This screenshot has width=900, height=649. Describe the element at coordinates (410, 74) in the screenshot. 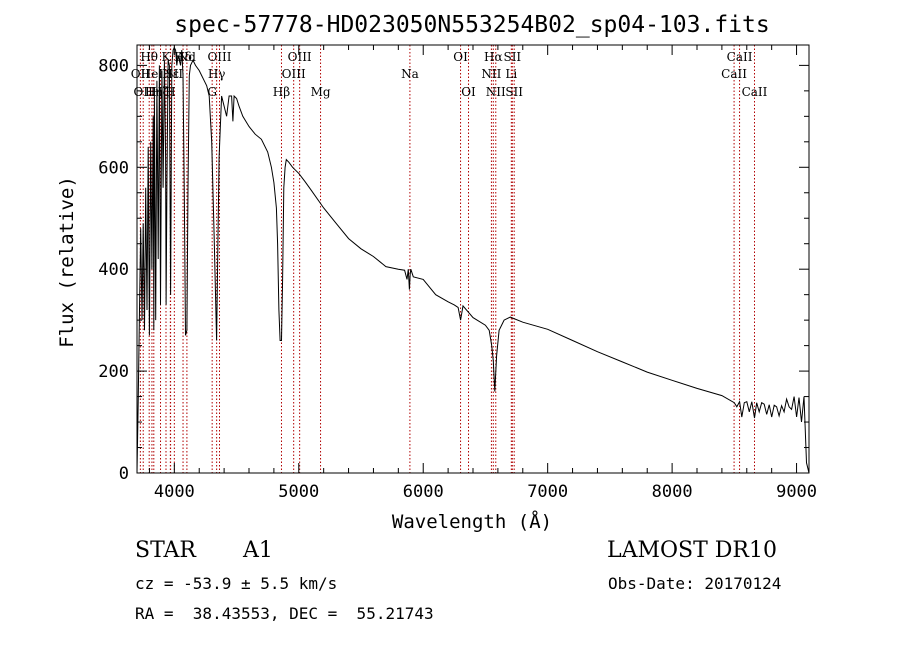

I see `line-label: Na` at that location.